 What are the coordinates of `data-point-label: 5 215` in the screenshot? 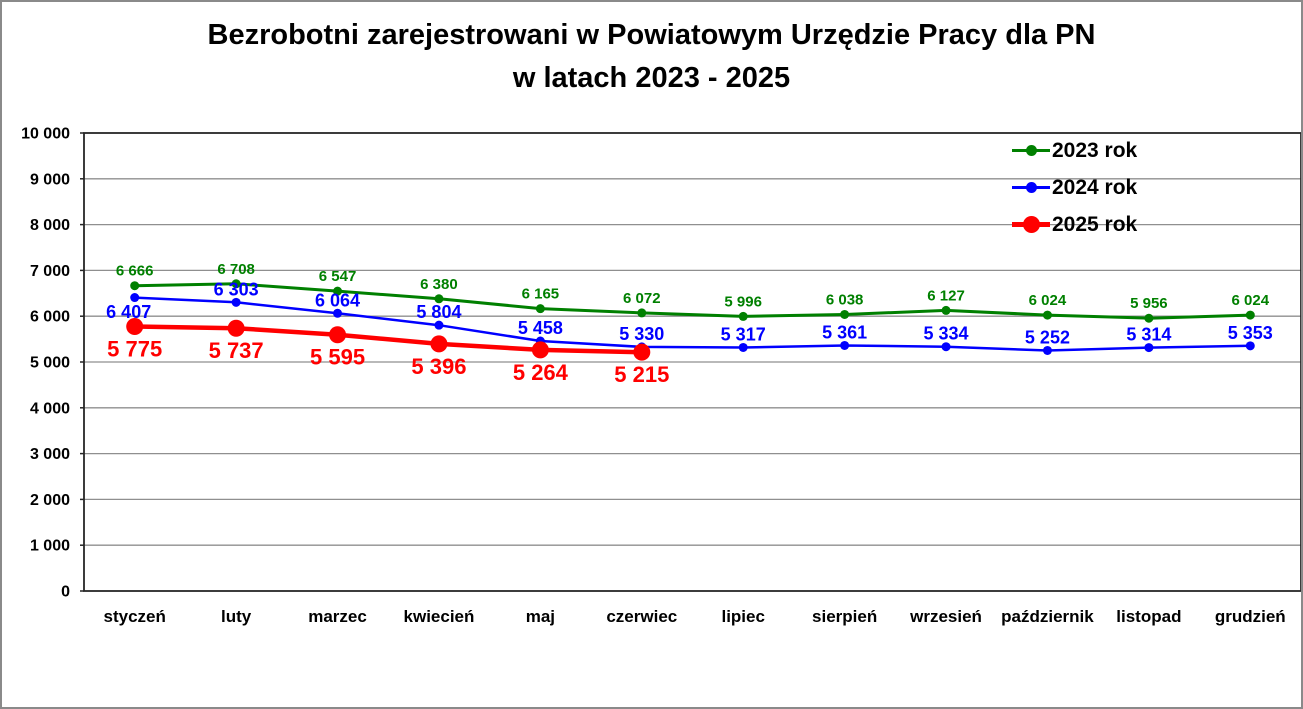 It's located at (641, 374).